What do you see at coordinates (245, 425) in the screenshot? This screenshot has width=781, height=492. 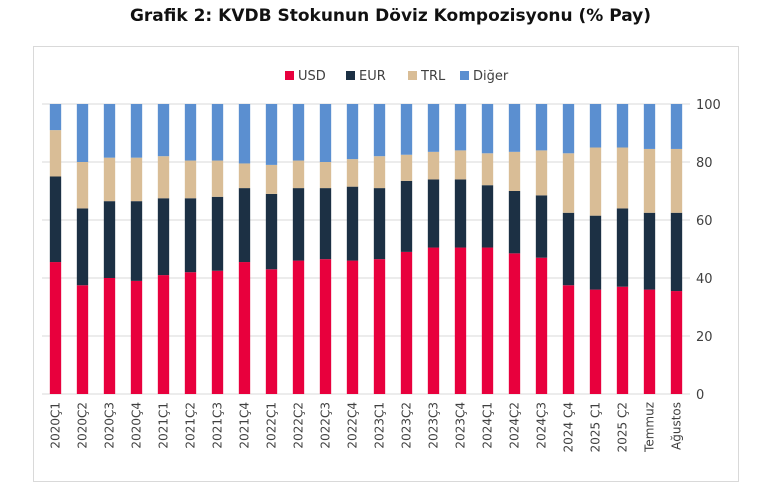 I see `x-tick-label: 2021Ç4` at bounding box center [245, 425].